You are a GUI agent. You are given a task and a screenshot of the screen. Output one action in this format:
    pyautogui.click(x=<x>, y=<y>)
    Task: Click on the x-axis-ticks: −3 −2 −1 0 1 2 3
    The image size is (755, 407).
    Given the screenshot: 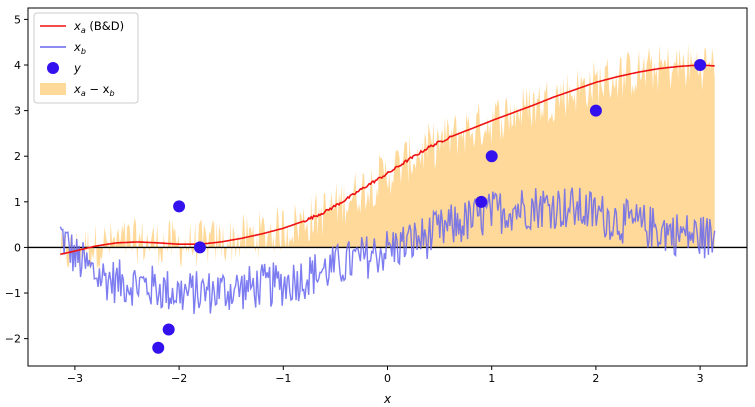 What is the action you would take?
    pyautogui.click(x=385, y=375)
    